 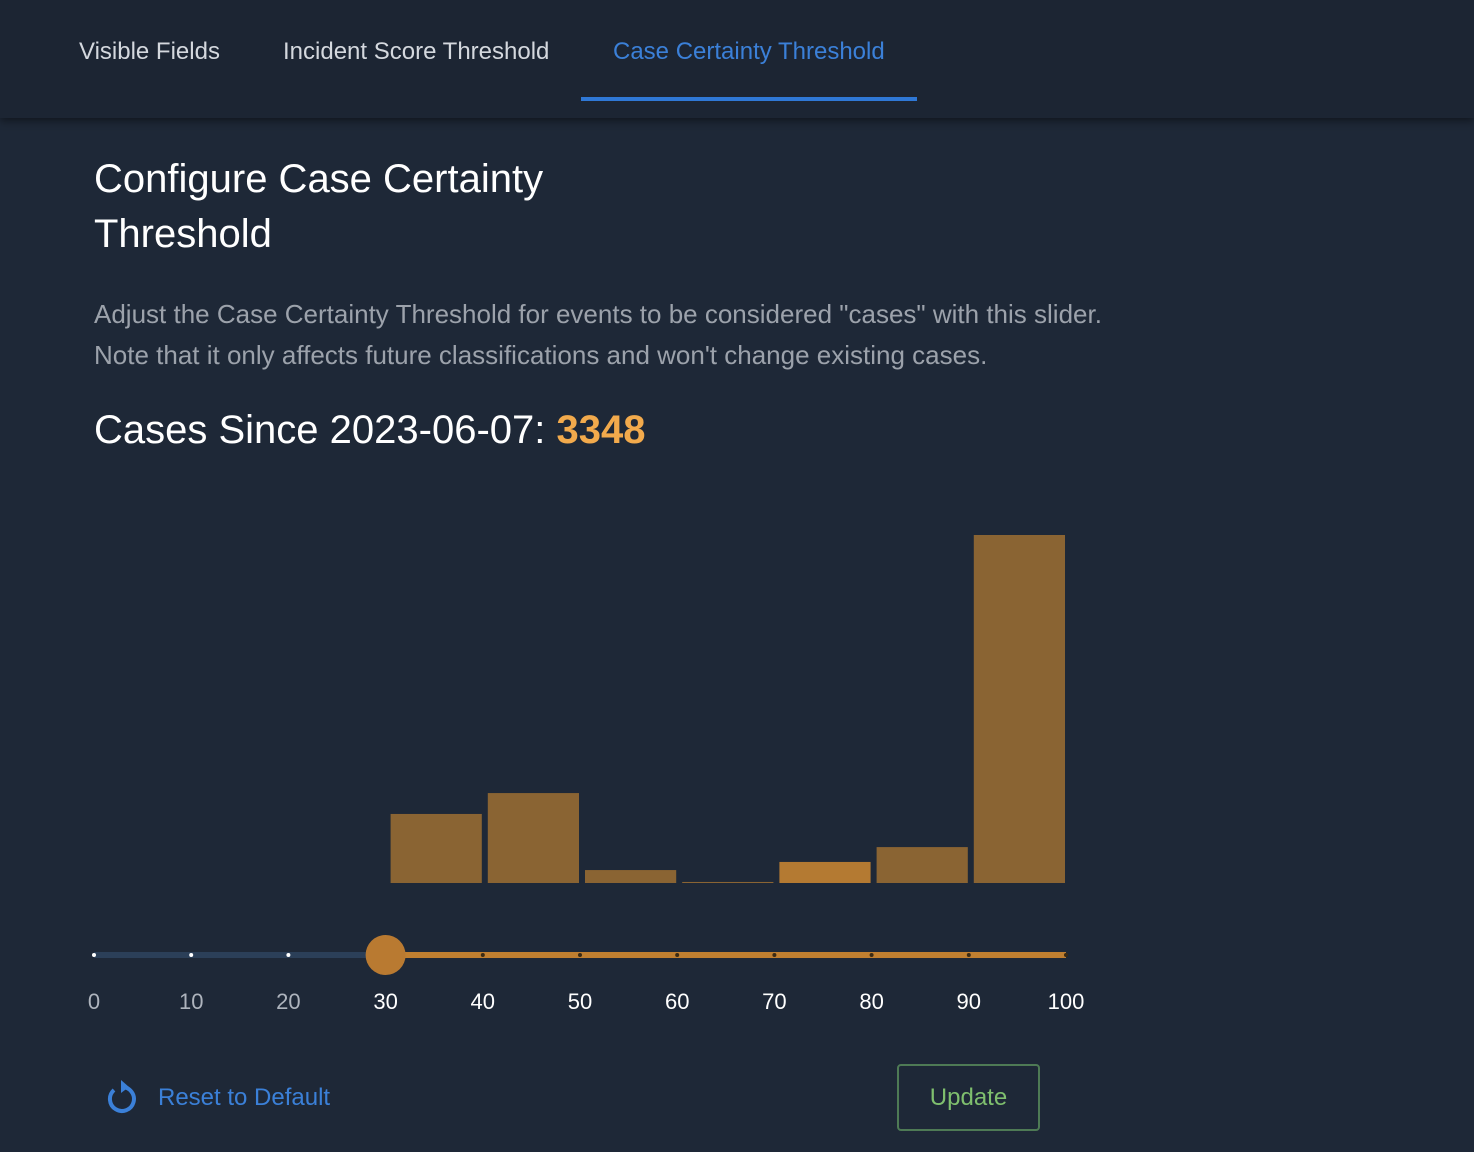 I want to click on update-button: Update, so click(x=968, y=1097).